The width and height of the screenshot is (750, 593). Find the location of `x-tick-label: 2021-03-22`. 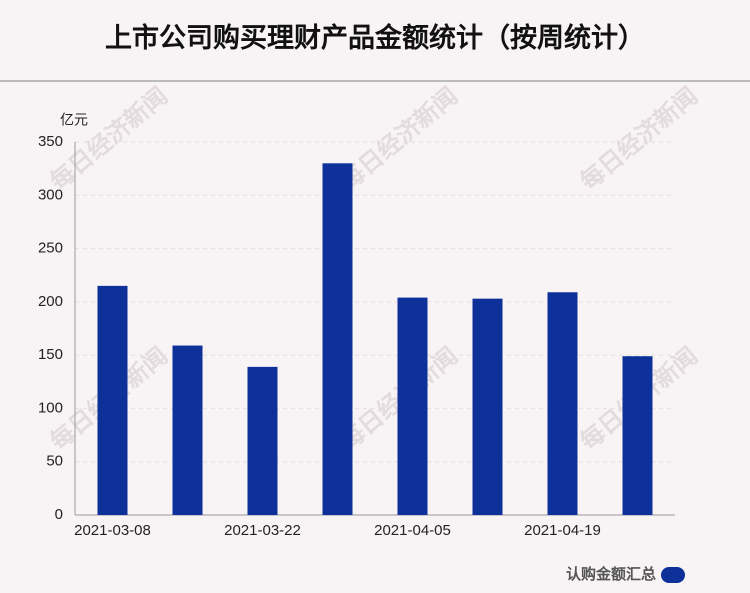

x-tick-label: 2021-03-22 is located at coordinates (262, 530).